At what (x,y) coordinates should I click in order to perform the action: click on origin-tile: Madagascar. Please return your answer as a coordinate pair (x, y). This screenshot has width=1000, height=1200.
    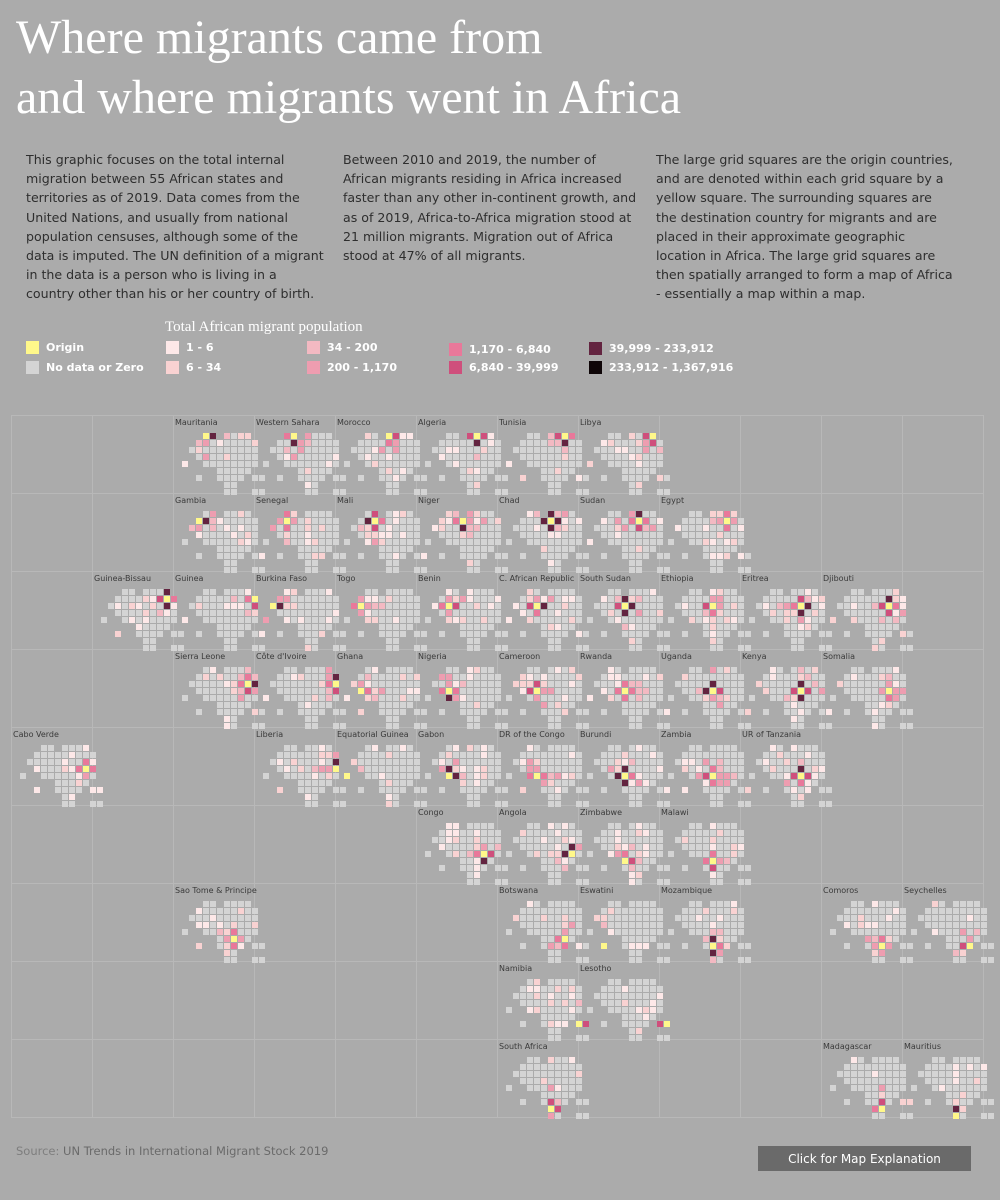
    Looking at the image, I should click on (867, 1079).